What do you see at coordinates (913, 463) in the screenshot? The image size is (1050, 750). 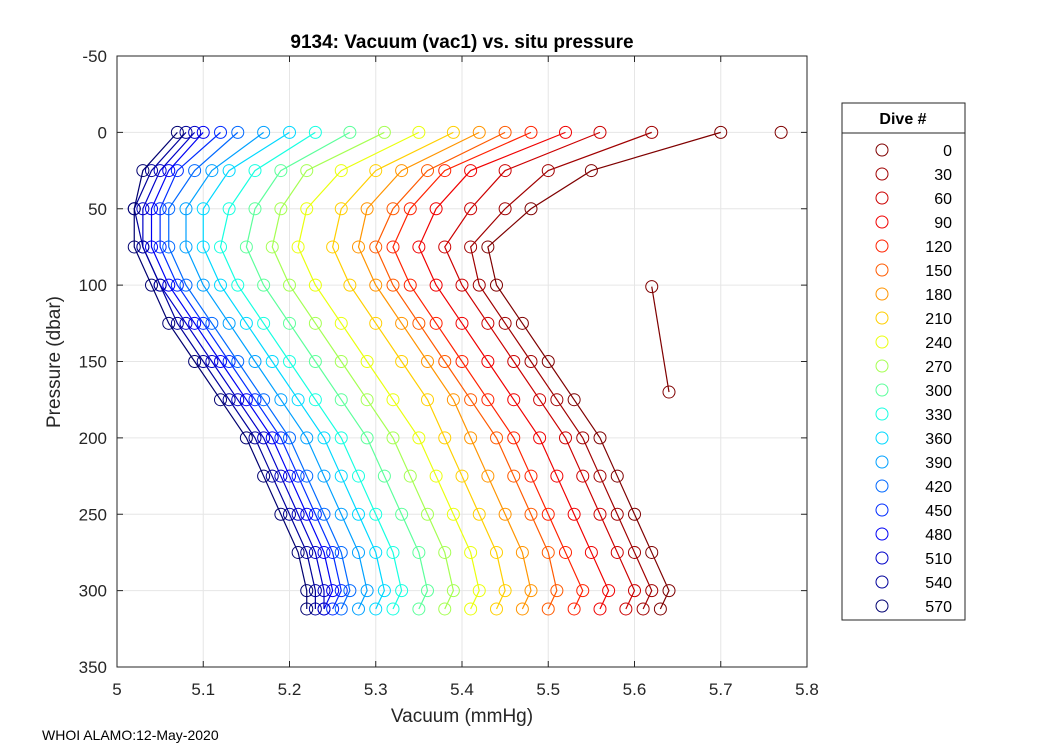 I see `legend-entry: 390` at bounding box center [913, 463].